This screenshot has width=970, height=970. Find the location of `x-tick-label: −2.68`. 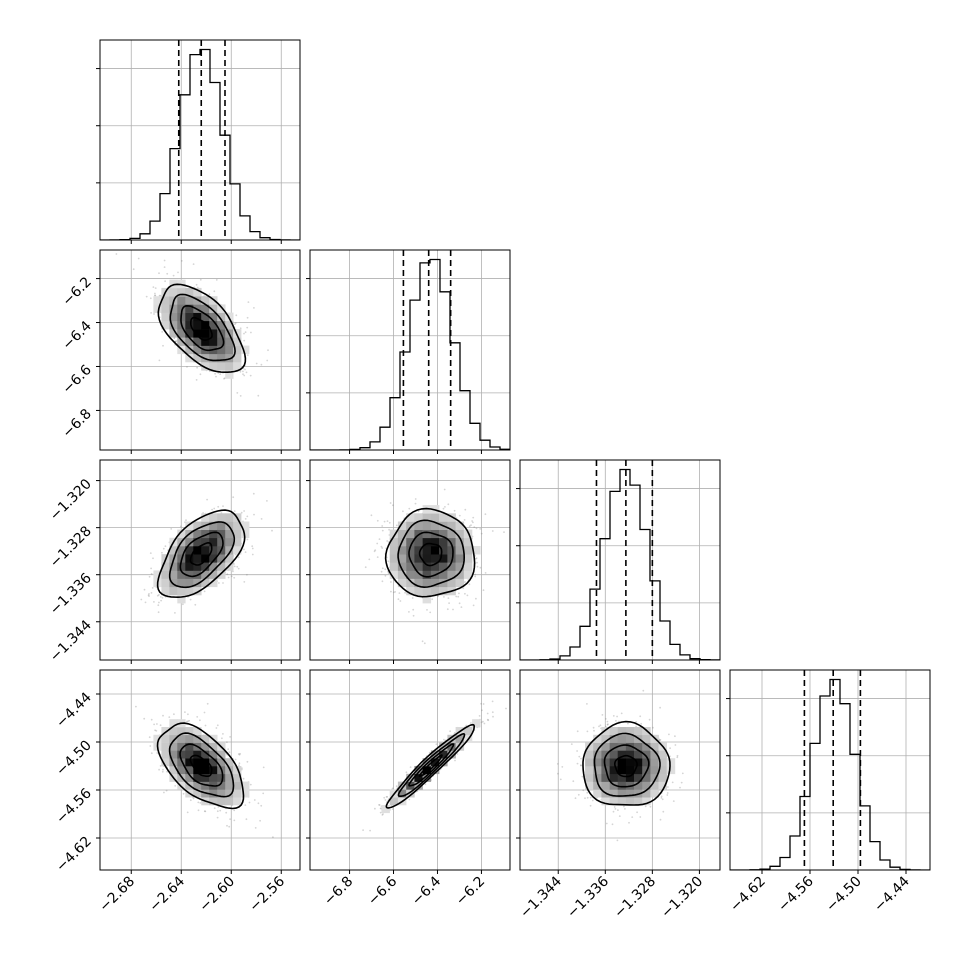

x-tick-label: −2.68 is located at coordinates (117, 895).